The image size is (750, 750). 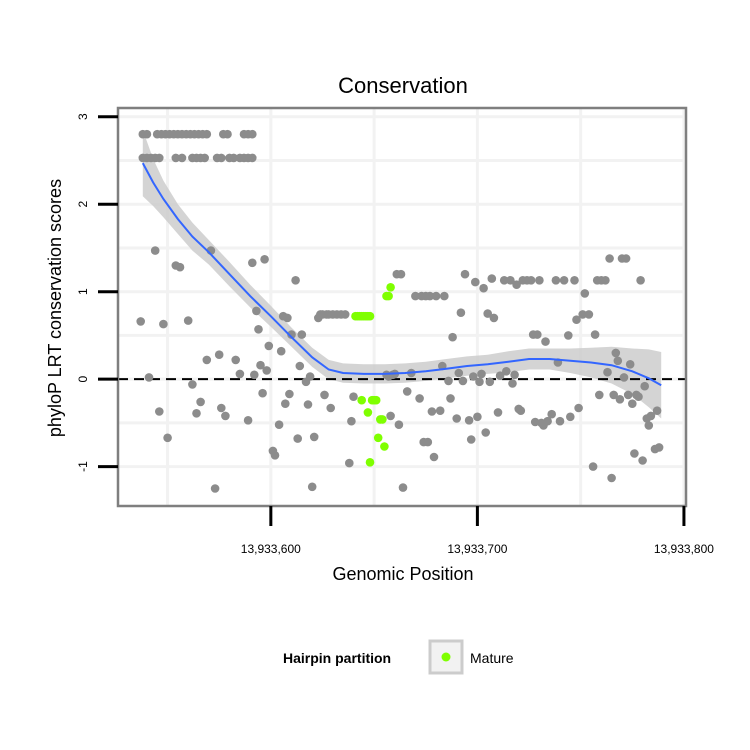 What do you see at coordinates (337, 658) in the screenshot?
I see `legend-title: Hairpin partition` at bounding box center [337, 658].